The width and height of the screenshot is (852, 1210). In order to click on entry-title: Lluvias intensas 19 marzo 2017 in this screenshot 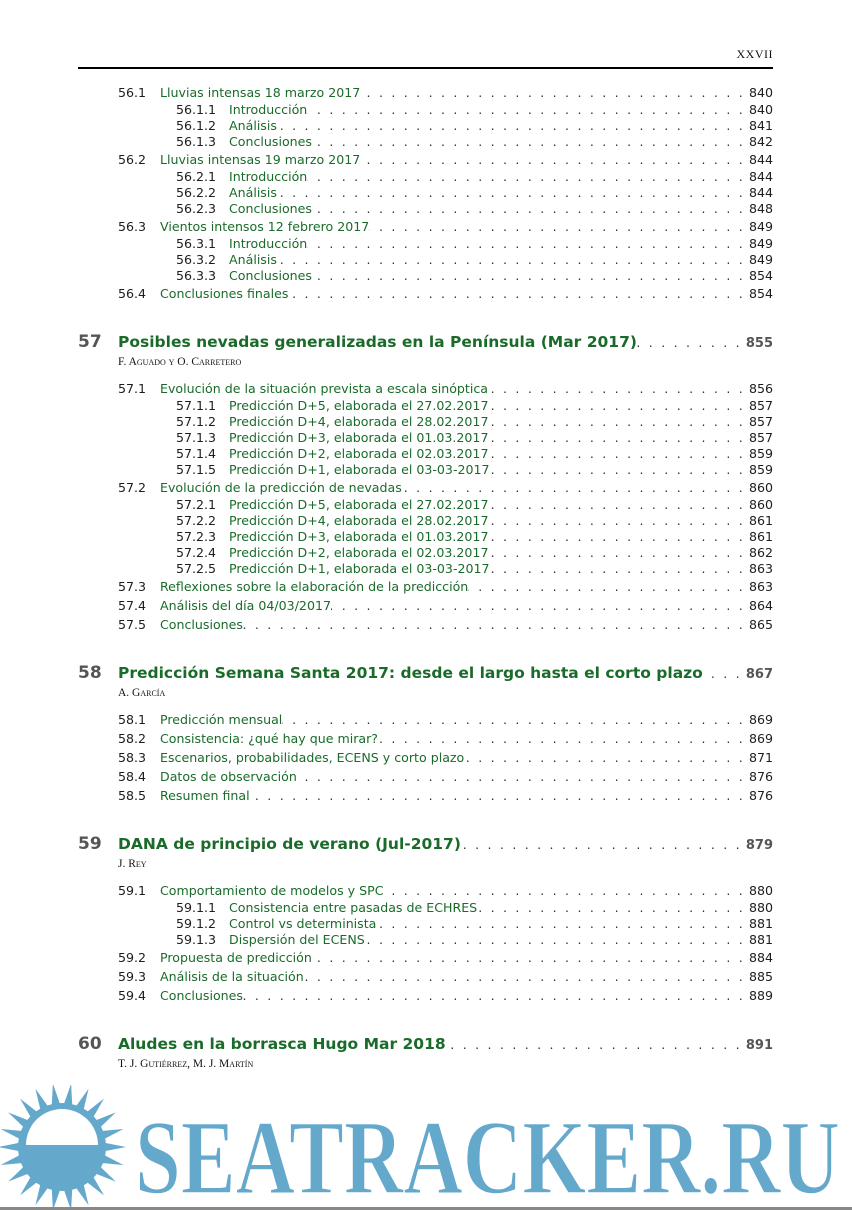, I will do `click(260, 159)`.